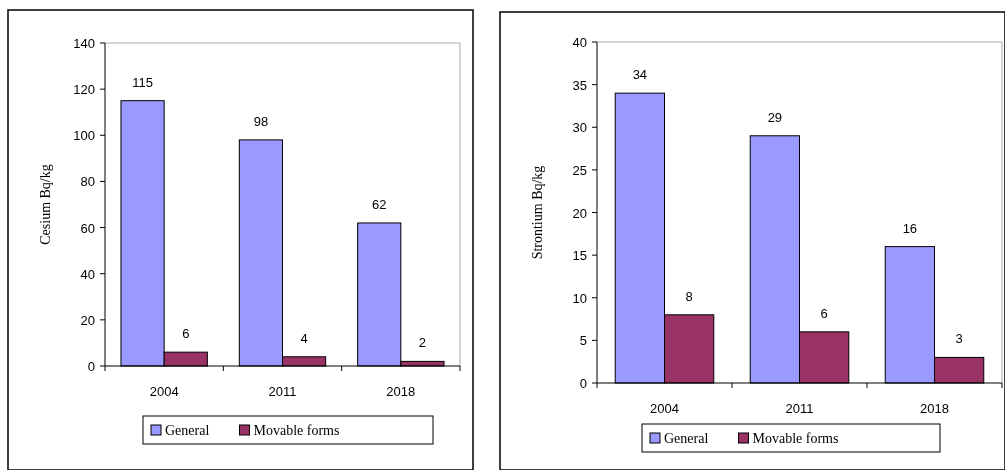 The image size is (1005, 470). Describe the element at coordinates (304, 338) in the screenshot. I see `data-label: 4` at that location.